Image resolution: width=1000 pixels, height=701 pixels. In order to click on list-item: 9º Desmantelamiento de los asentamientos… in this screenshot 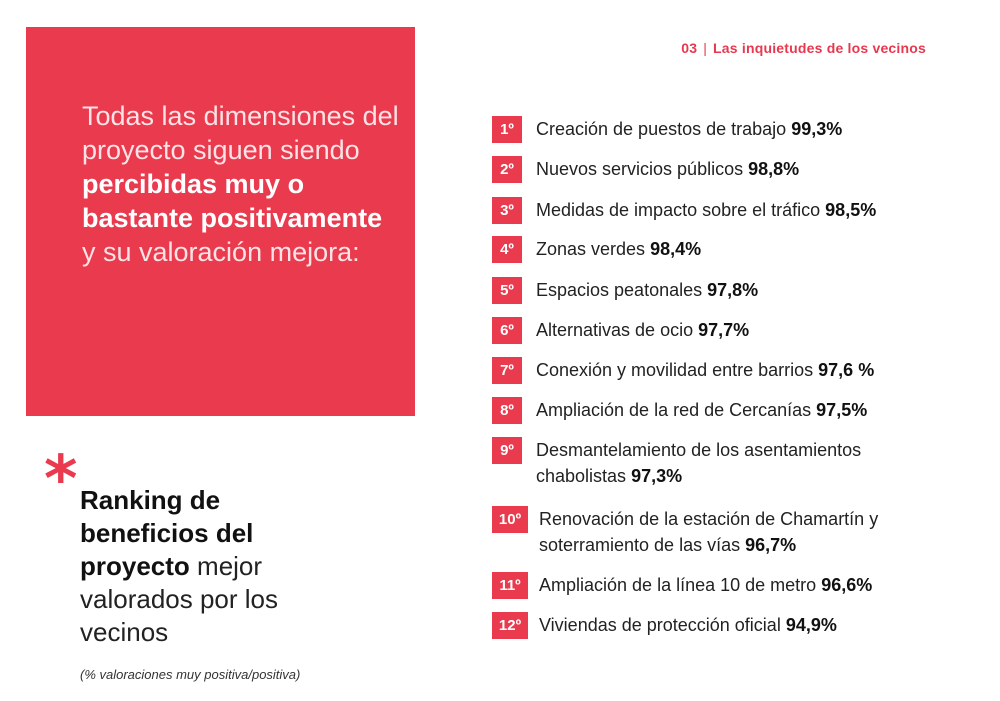, I will do `click(714, 463)`.